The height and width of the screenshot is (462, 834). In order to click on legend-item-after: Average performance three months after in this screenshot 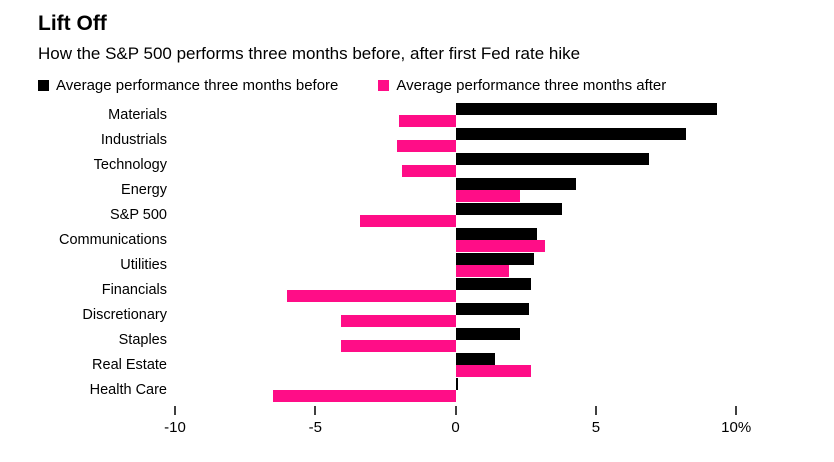, I will do `click(522, 85)`.